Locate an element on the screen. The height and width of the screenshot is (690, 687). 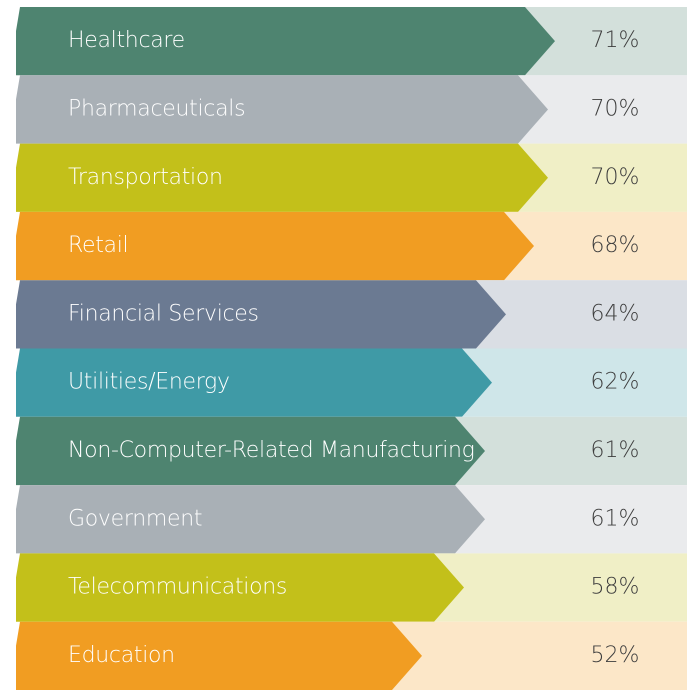
value-label: 64% is located at coordinates (615, 313).